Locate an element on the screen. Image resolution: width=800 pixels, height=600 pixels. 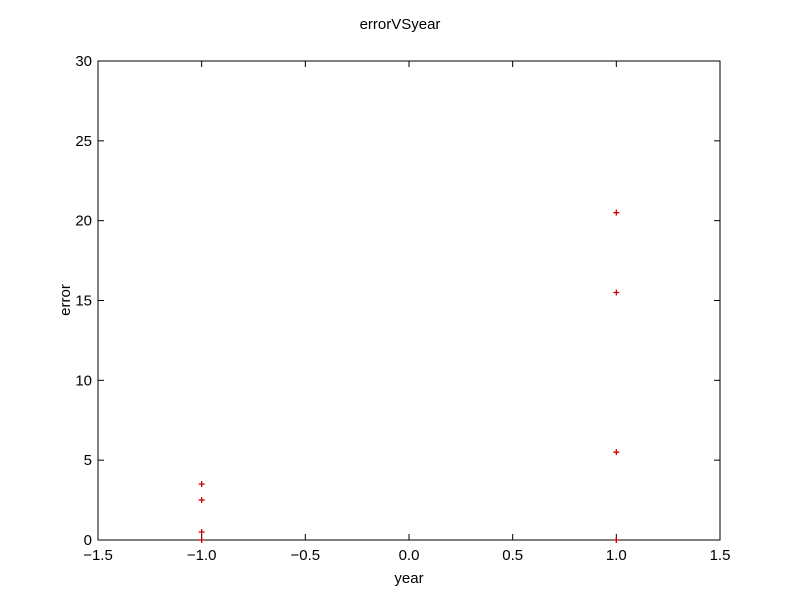
x-tick-label: 0.5 is located at coordinates (512, 555).